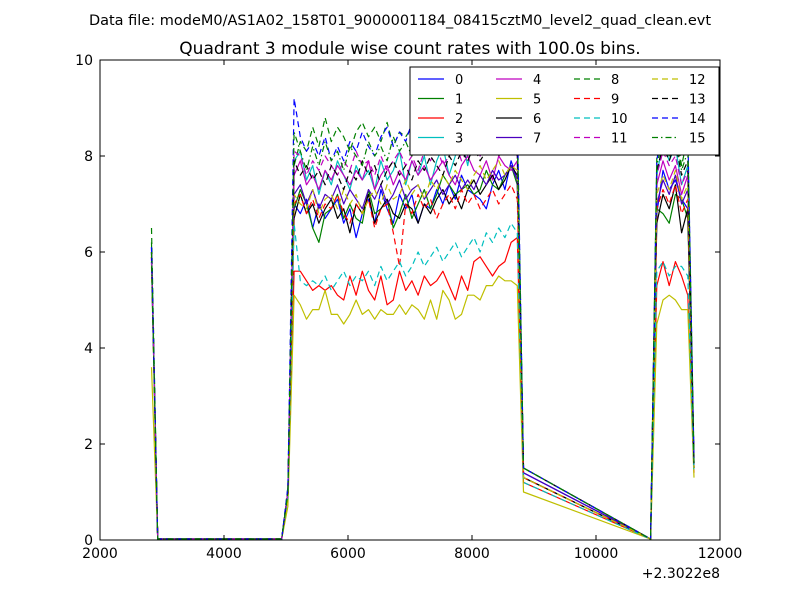 This screenshot has height=600, width=800. What do you see at coordinates (537, 80) in the screenshot?
I see `legend-label-4: 4` at bounding box center [537, 80].